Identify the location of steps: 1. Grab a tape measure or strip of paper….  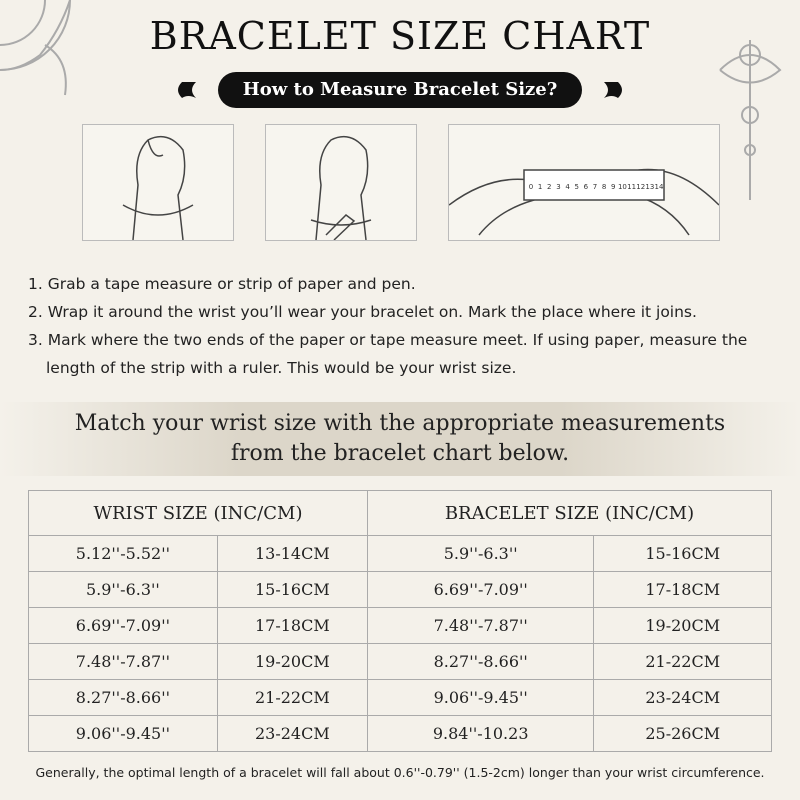
(408, 326).